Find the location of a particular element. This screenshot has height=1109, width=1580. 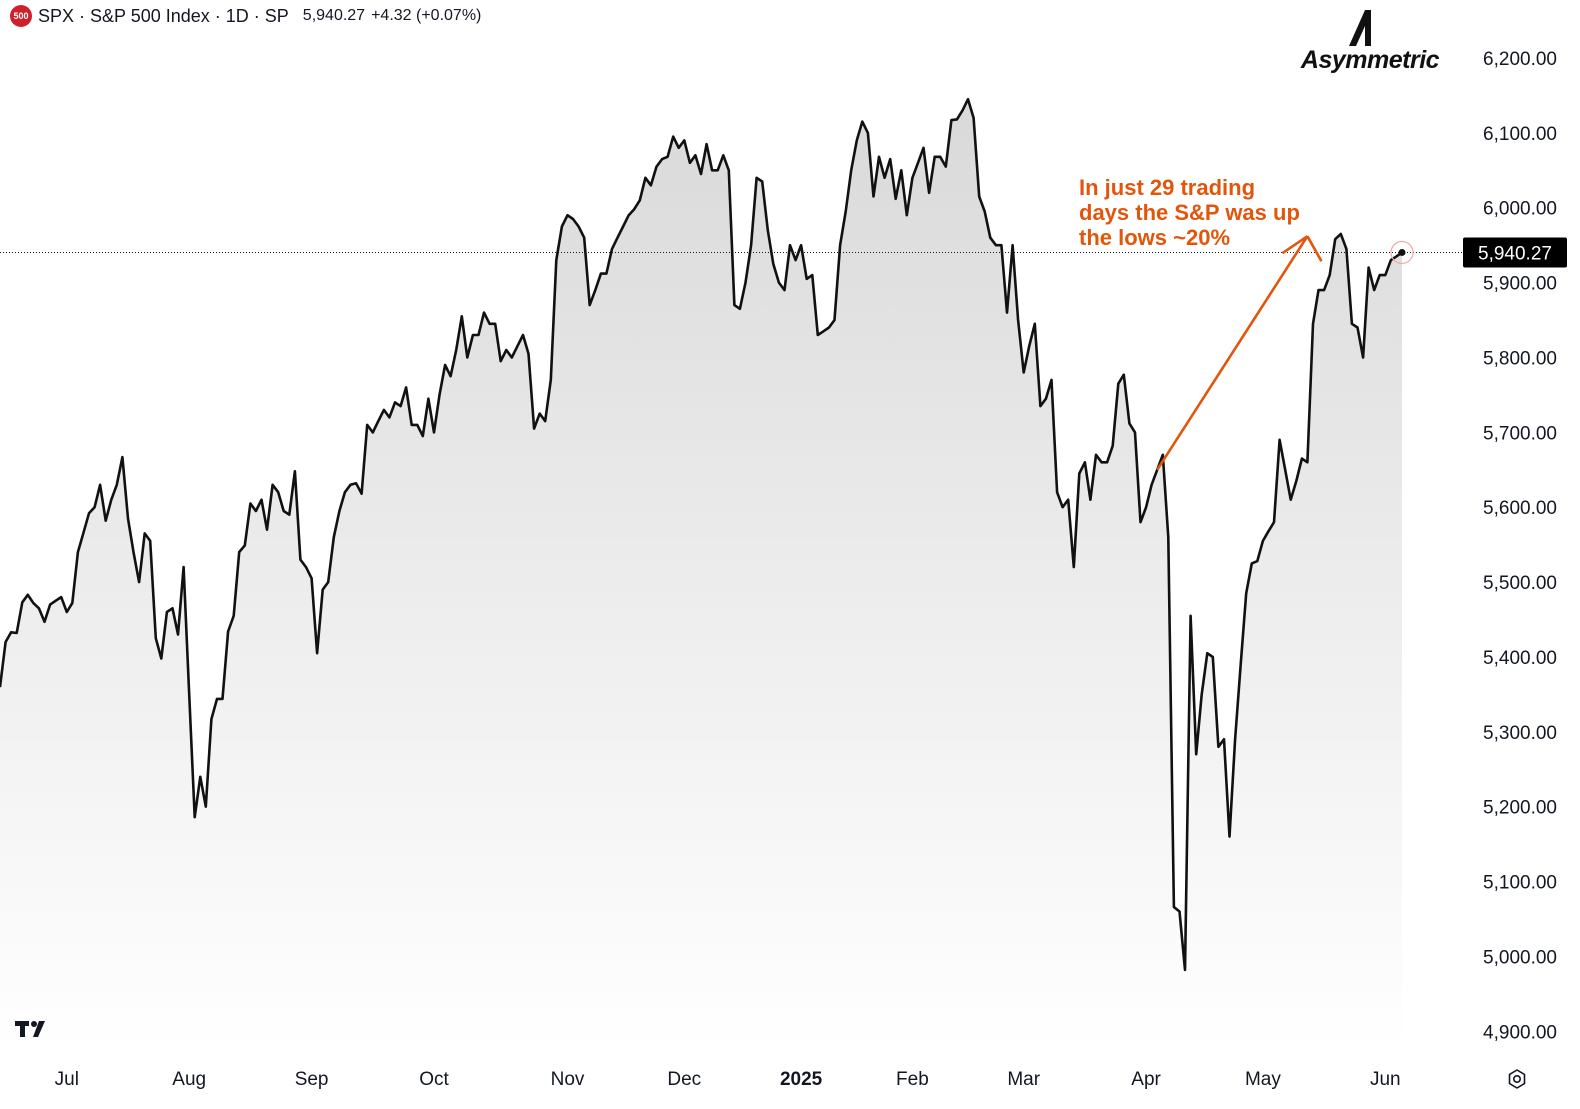

x-tick-label: Oct is located at coordinates (434, 1079).